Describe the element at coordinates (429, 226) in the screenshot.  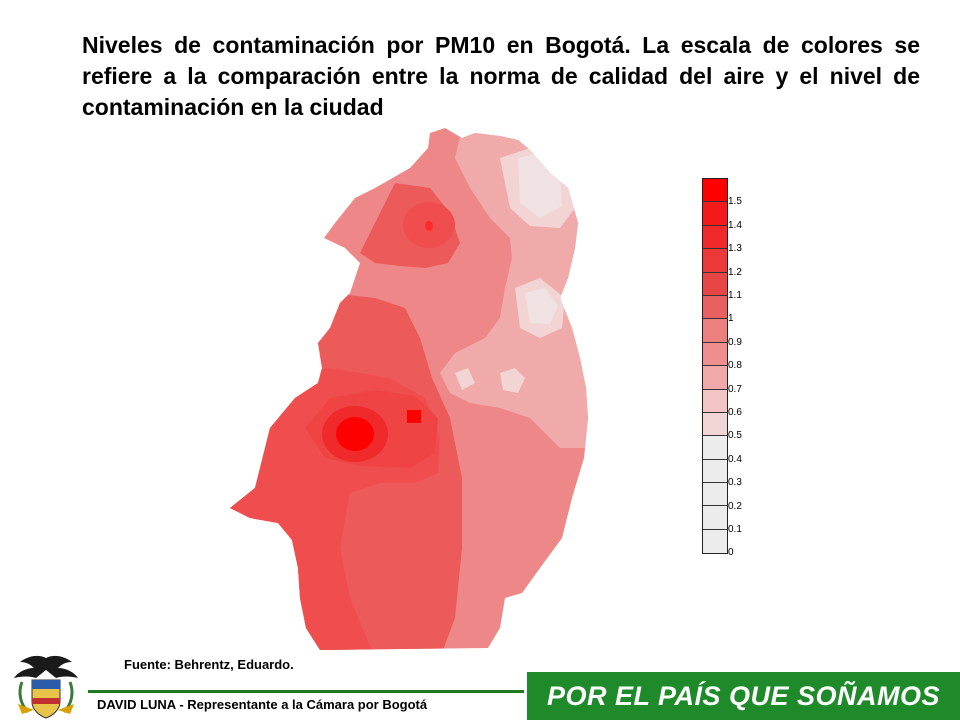
I see `north-hotspot-peak` at that location.